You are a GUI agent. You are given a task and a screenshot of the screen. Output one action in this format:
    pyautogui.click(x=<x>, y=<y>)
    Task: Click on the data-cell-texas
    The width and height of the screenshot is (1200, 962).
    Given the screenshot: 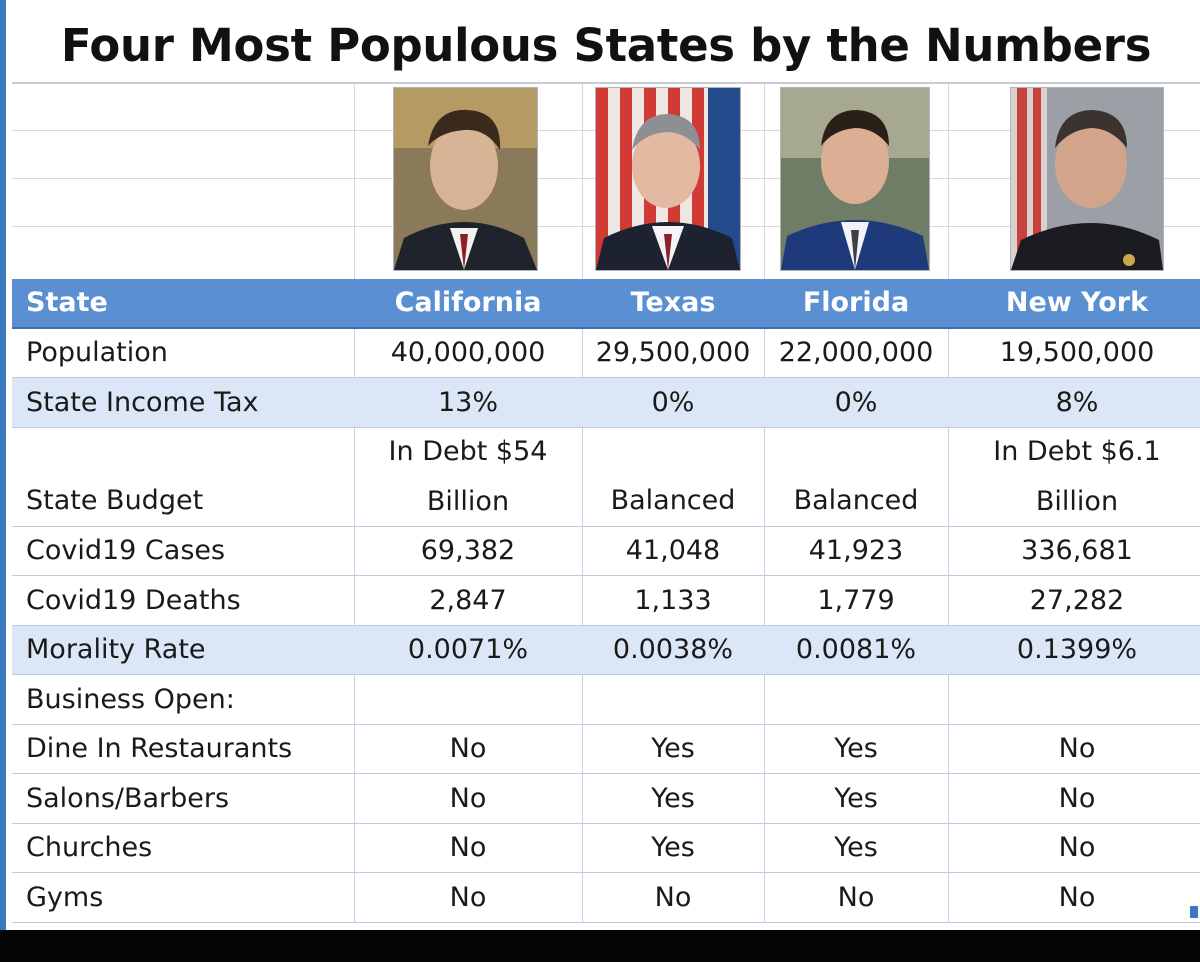 What is the action you would take?
    pyautogui.click(x=673, y=699)
    